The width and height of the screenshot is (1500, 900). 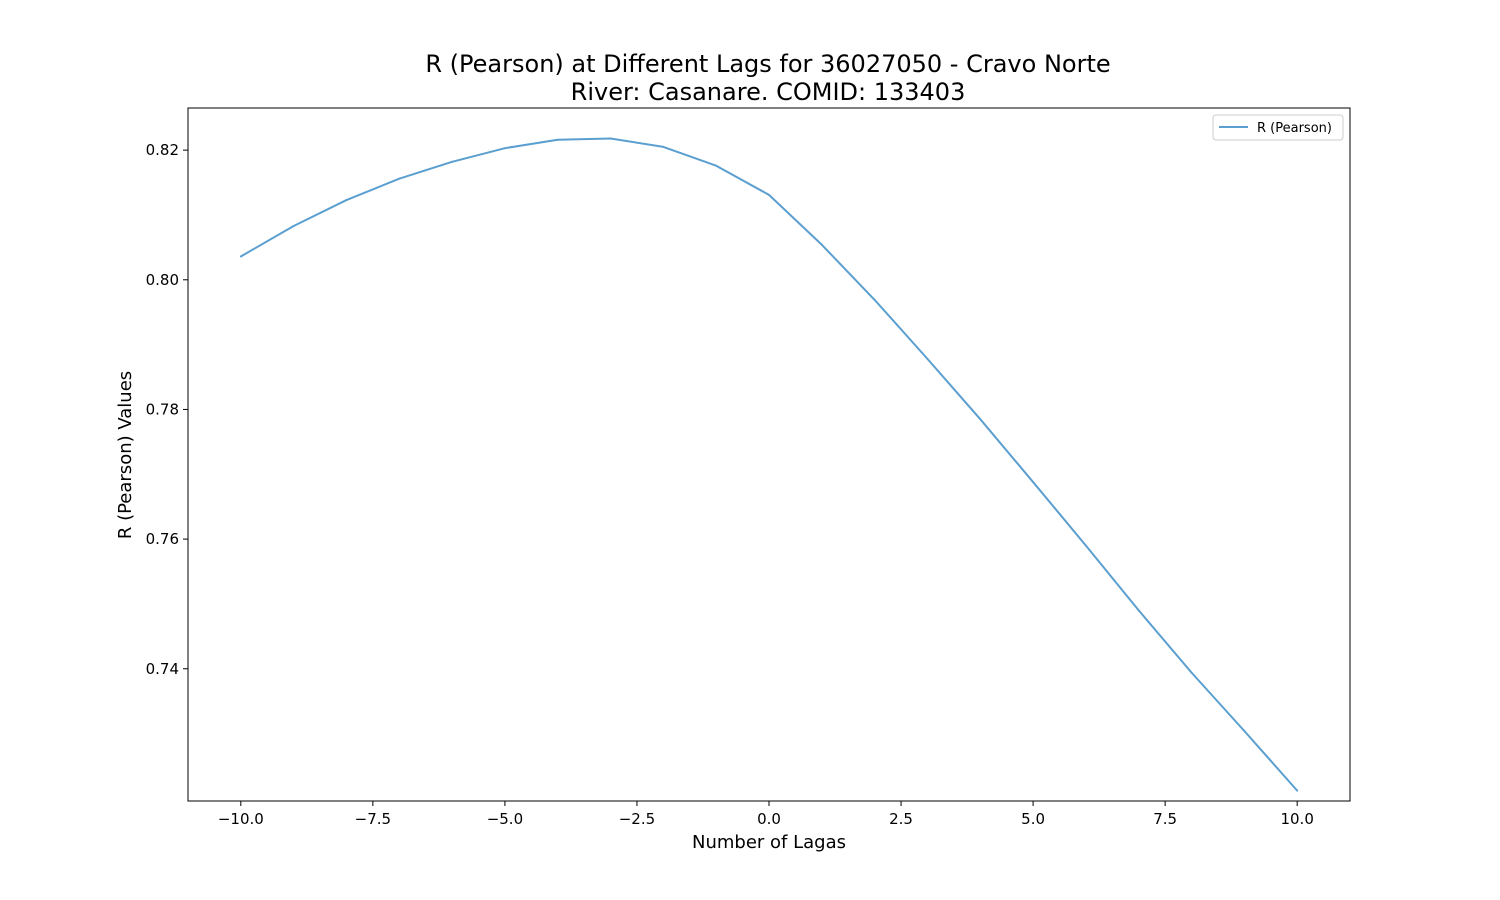 I want to click on x-tick-label: 2.5, so click(x=901, y=819).